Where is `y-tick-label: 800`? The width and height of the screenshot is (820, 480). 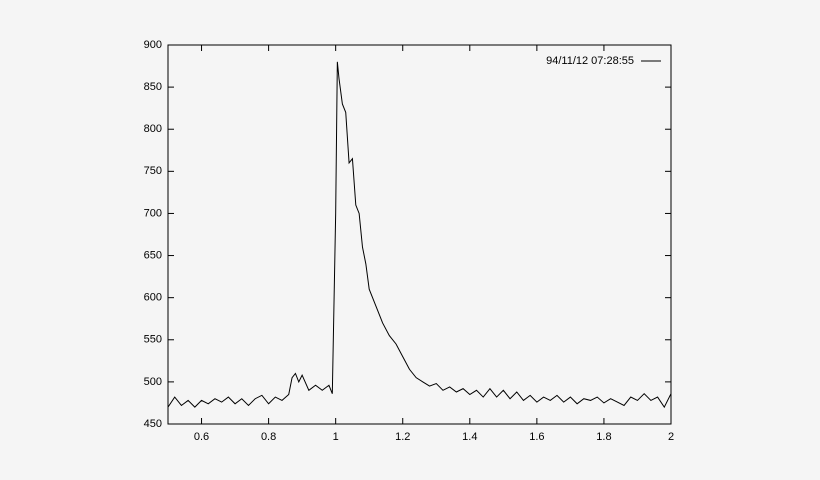 y-tick-label: 800 is located at coordinates (153, 129).